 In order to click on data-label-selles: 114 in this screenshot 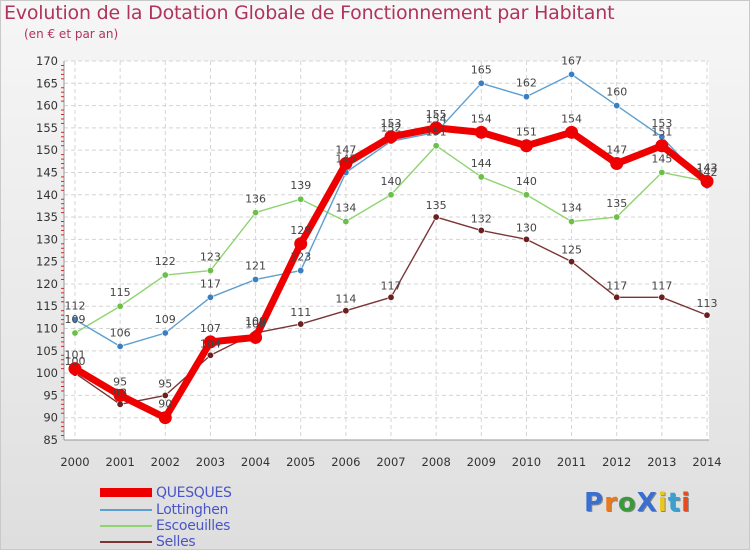, I will do `click(345, 299)`.